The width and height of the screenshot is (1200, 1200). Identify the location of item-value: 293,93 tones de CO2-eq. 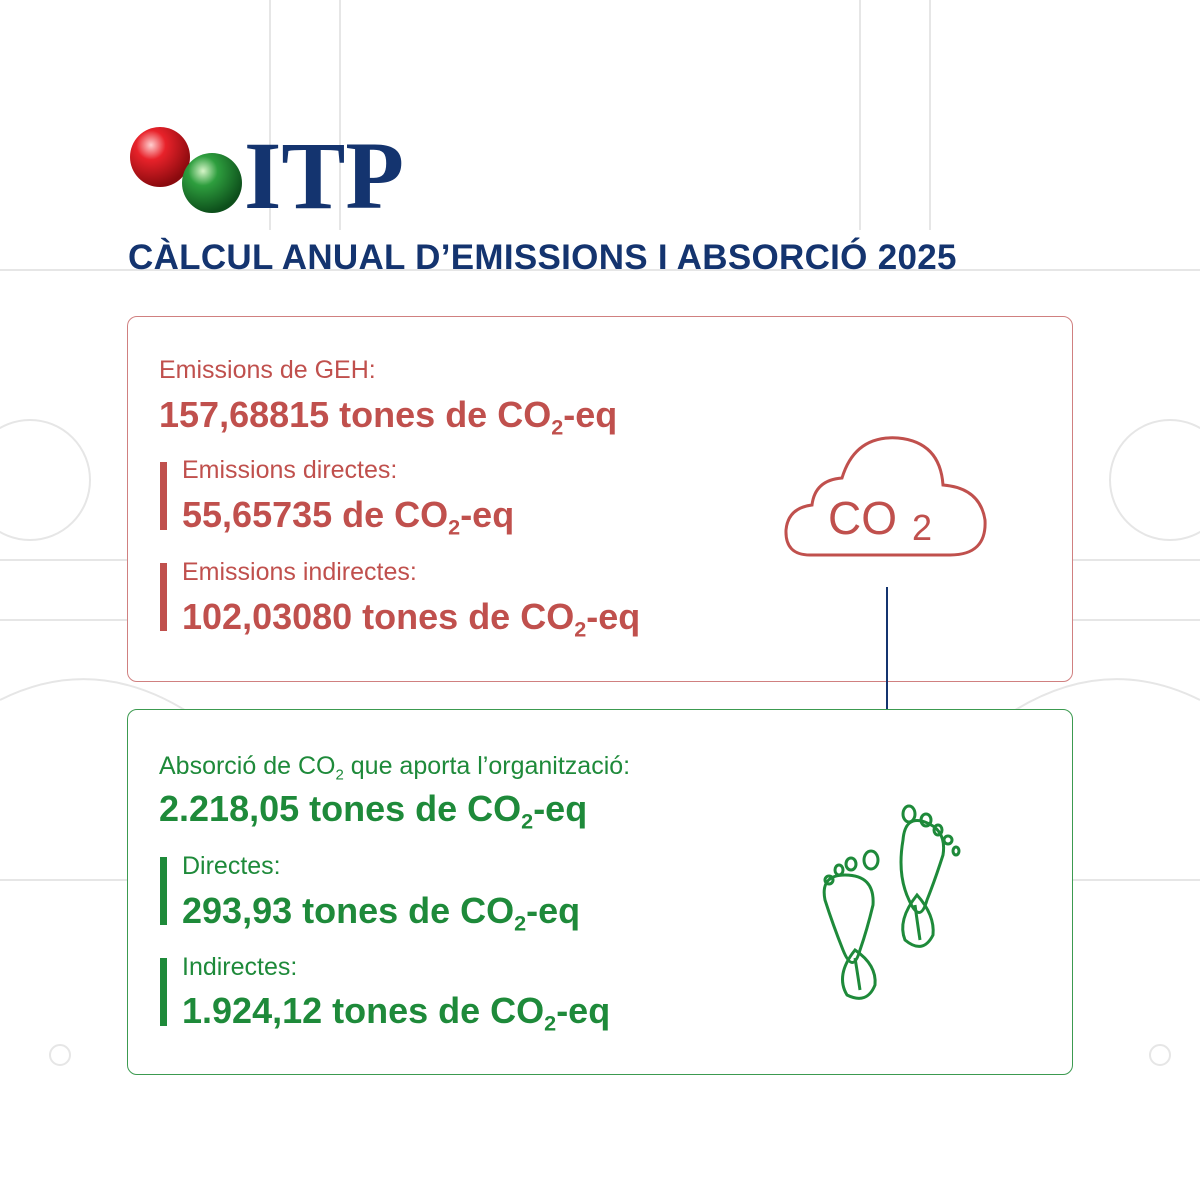
(381, 912).